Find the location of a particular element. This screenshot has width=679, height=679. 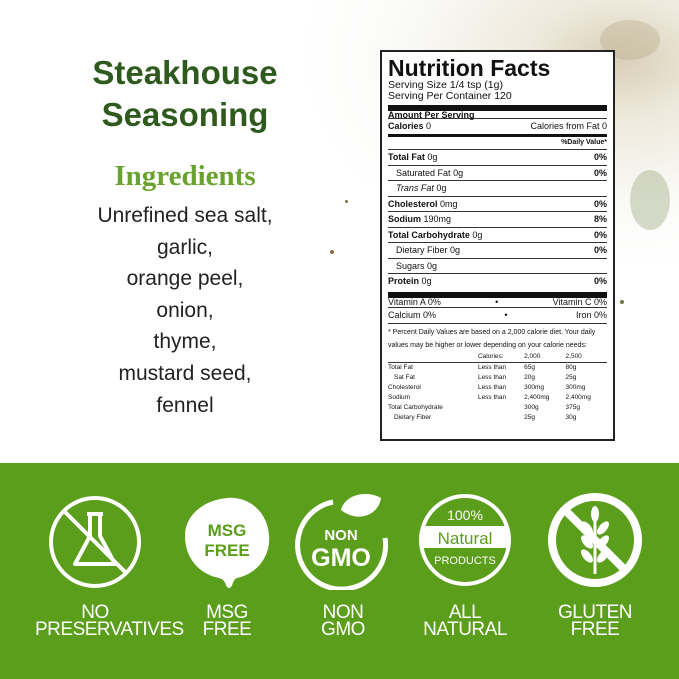

badge-caption: ALL NATURAL is located at coordinates (465, 621).